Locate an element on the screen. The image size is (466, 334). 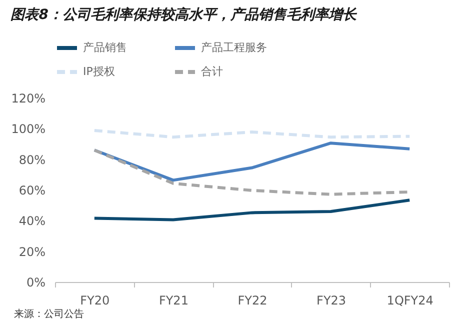
legend-label: IP授权 is located at coordinates (99, 71).